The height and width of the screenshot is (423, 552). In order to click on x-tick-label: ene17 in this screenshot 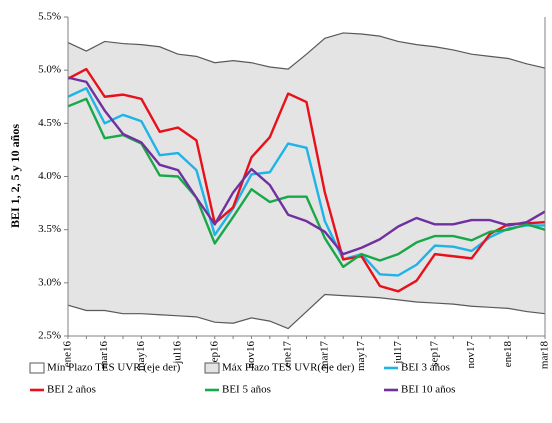, I will do `click(288, 354)`.